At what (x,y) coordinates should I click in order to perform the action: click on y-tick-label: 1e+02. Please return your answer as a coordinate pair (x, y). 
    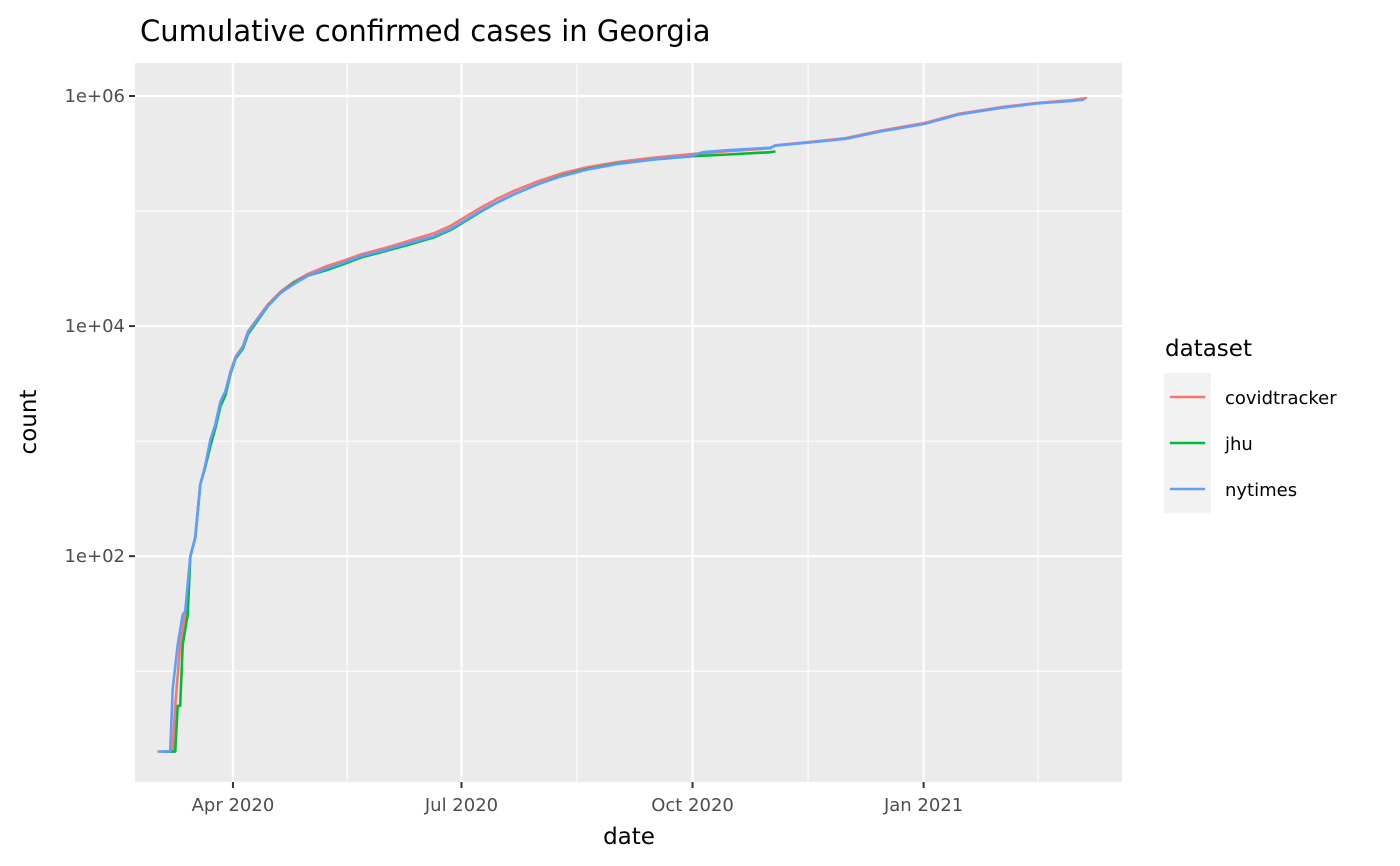
    Looking at the image, I should click on (94, 556).